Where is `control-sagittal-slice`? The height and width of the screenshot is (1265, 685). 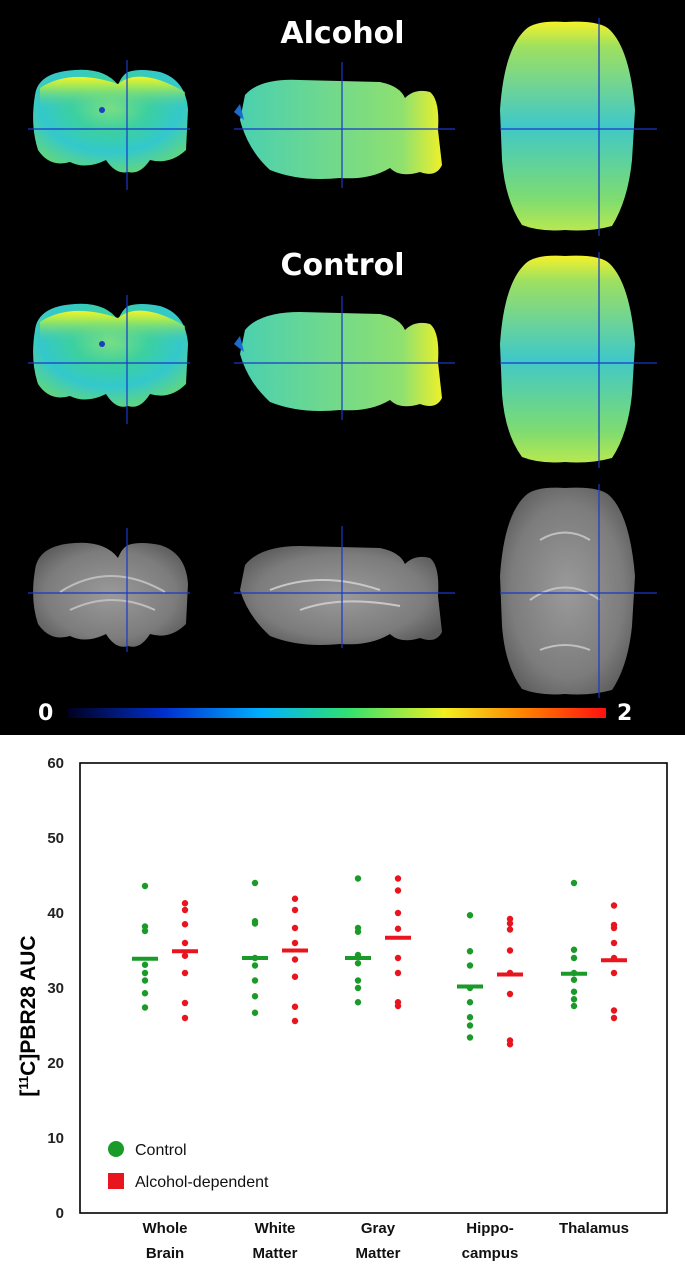
control-sagittal-slice is located at coordinates (338, 361).